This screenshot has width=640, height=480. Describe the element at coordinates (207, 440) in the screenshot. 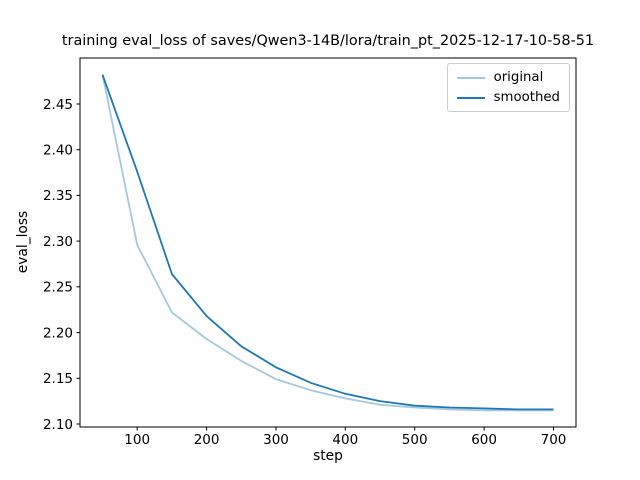

I see `x-tick-label: 200` at that location.